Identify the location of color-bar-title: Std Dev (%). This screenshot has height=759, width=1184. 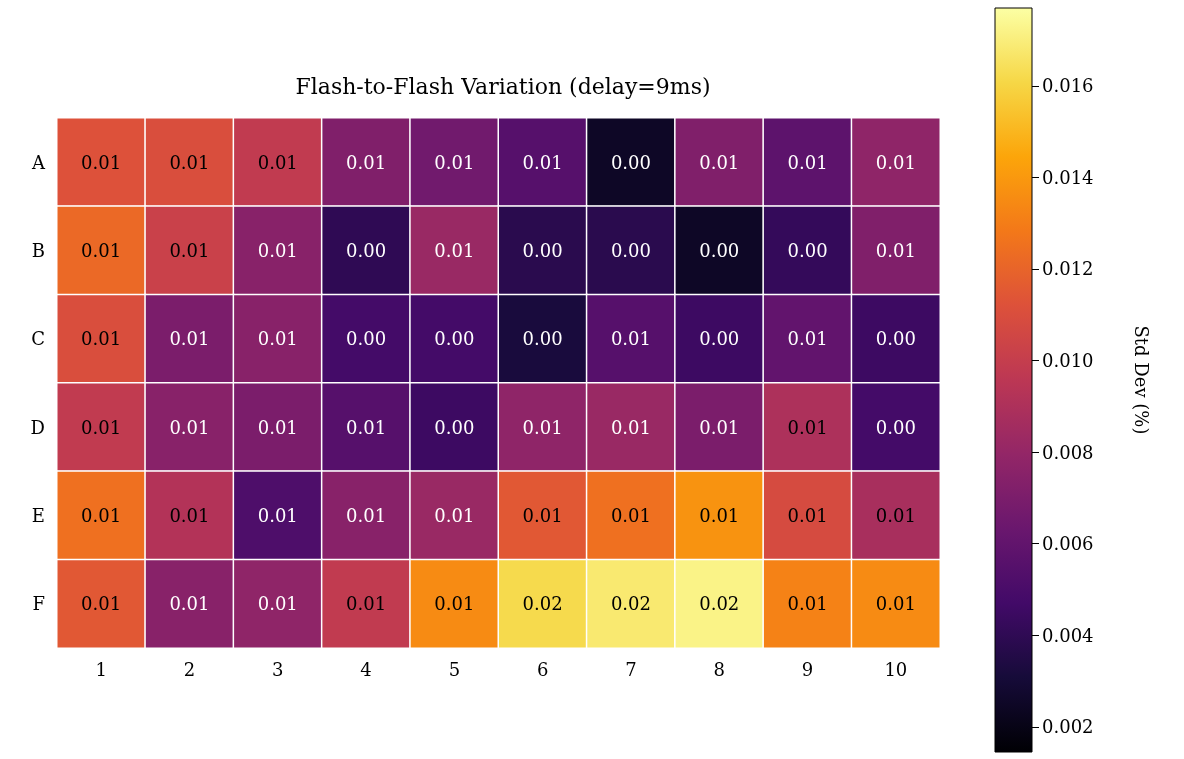
(1141, 380).